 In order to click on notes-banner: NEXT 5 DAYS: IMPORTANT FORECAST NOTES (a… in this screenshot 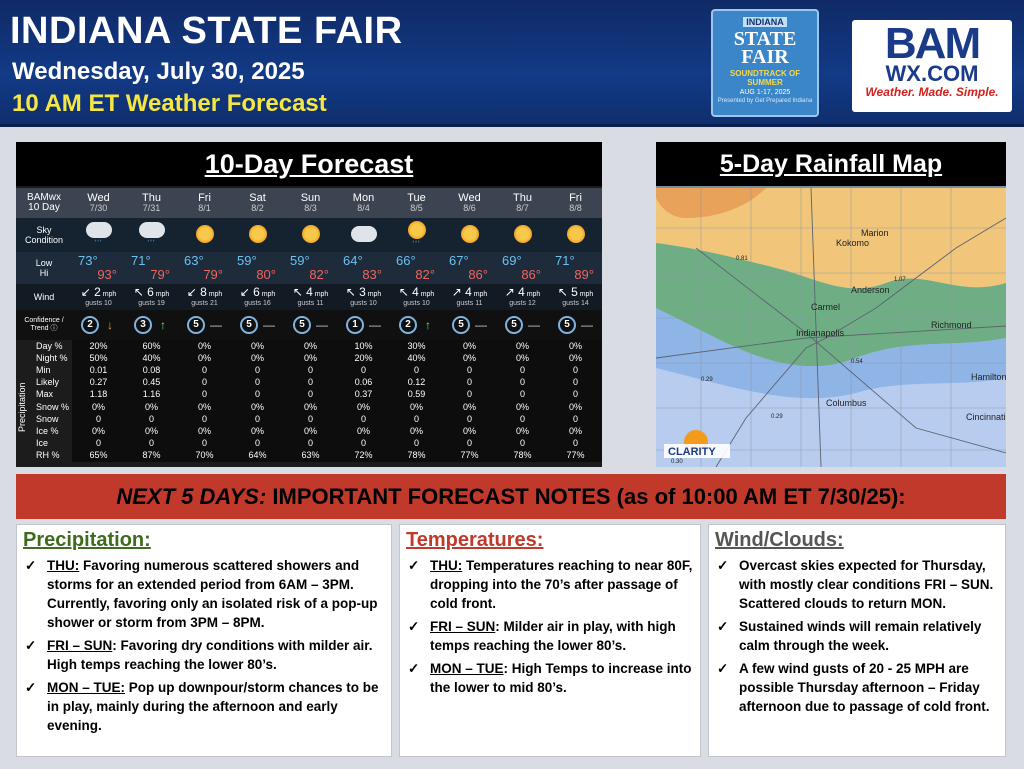, I will do `click(511, 496)`.